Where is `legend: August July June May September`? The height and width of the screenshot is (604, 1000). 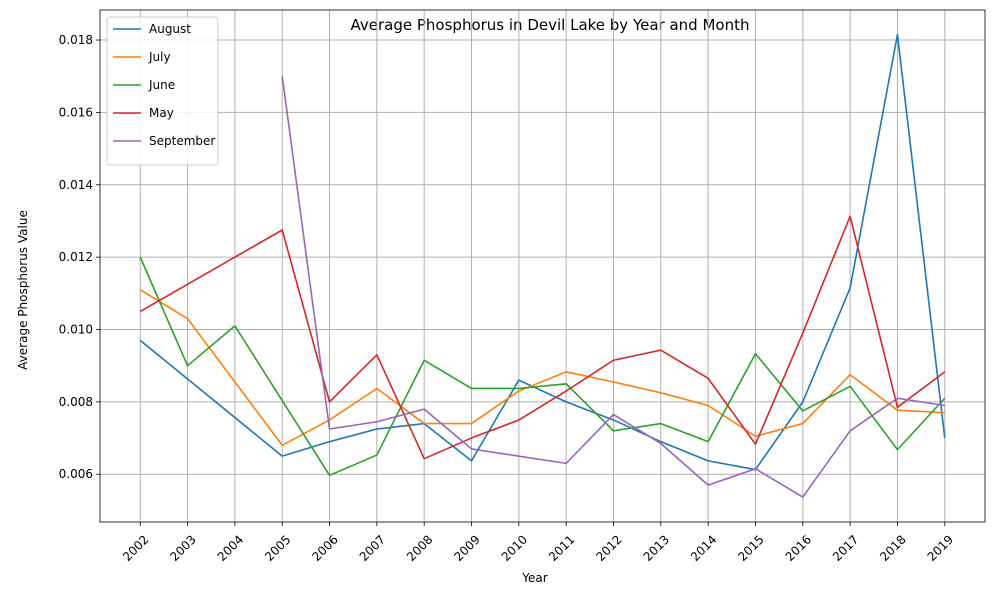
legend: August July June May September is located at coordinates (162, 91).